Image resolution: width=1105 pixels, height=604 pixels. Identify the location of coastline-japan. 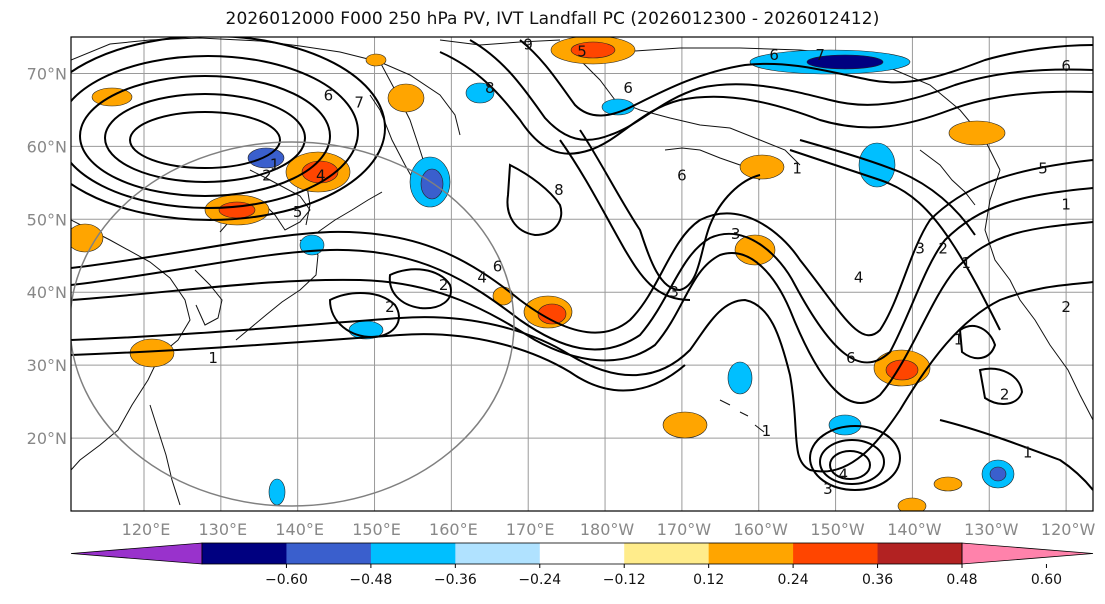
(277, 290).